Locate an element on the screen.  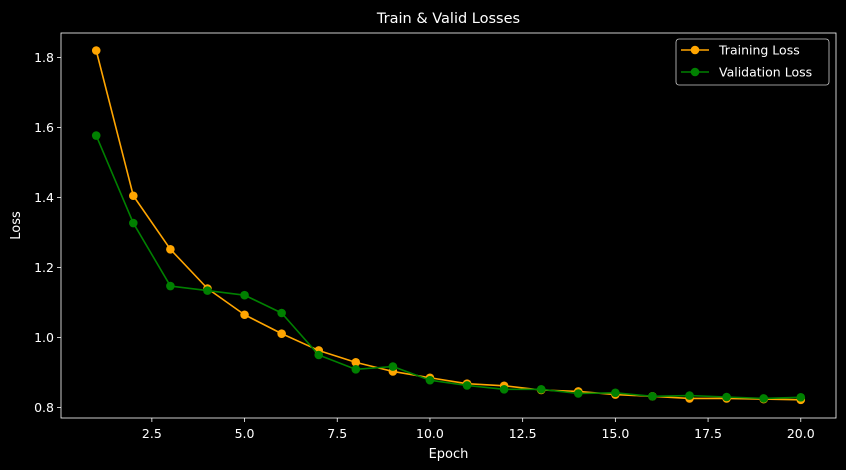
y-tick-label: 0.8 is located at coordinates (44, 407).